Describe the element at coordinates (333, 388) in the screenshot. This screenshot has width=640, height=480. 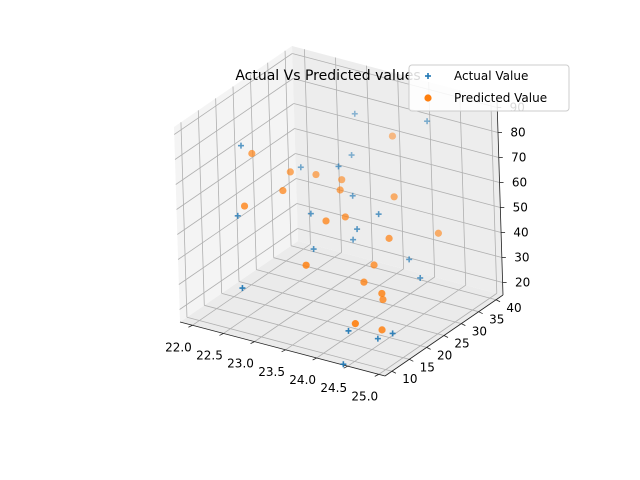
I see `x-tick-label: 24.5` at that location.